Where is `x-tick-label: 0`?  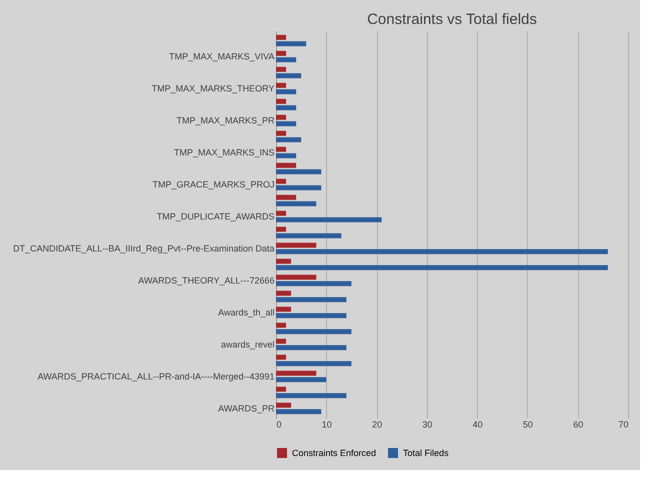 x-tick-label: 0 is located at coordinates (279, 425).